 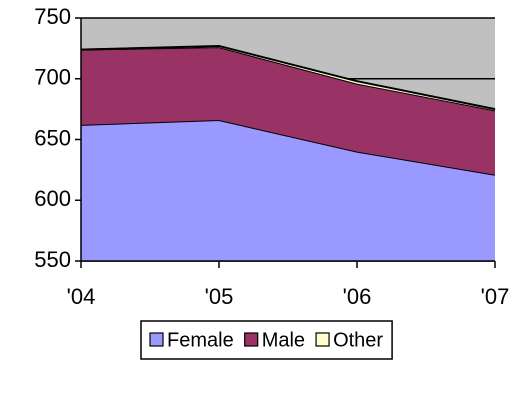 What do you see at coordinates (52, 137) in the screenshot?
I see `y-tick-label: 650` at bounding box center [52, 137].